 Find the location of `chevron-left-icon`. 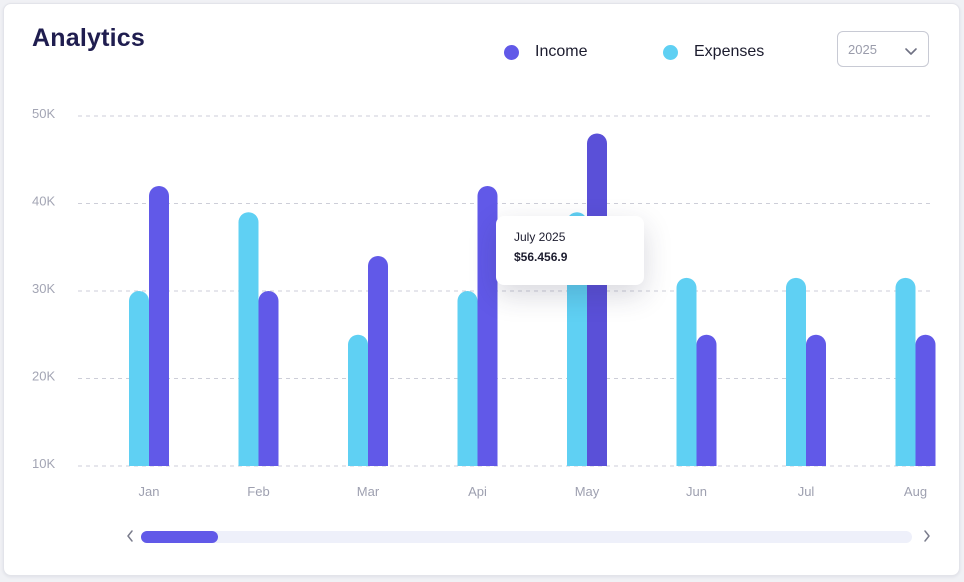

chevron-left-icon is located at coordinates (130, 538).